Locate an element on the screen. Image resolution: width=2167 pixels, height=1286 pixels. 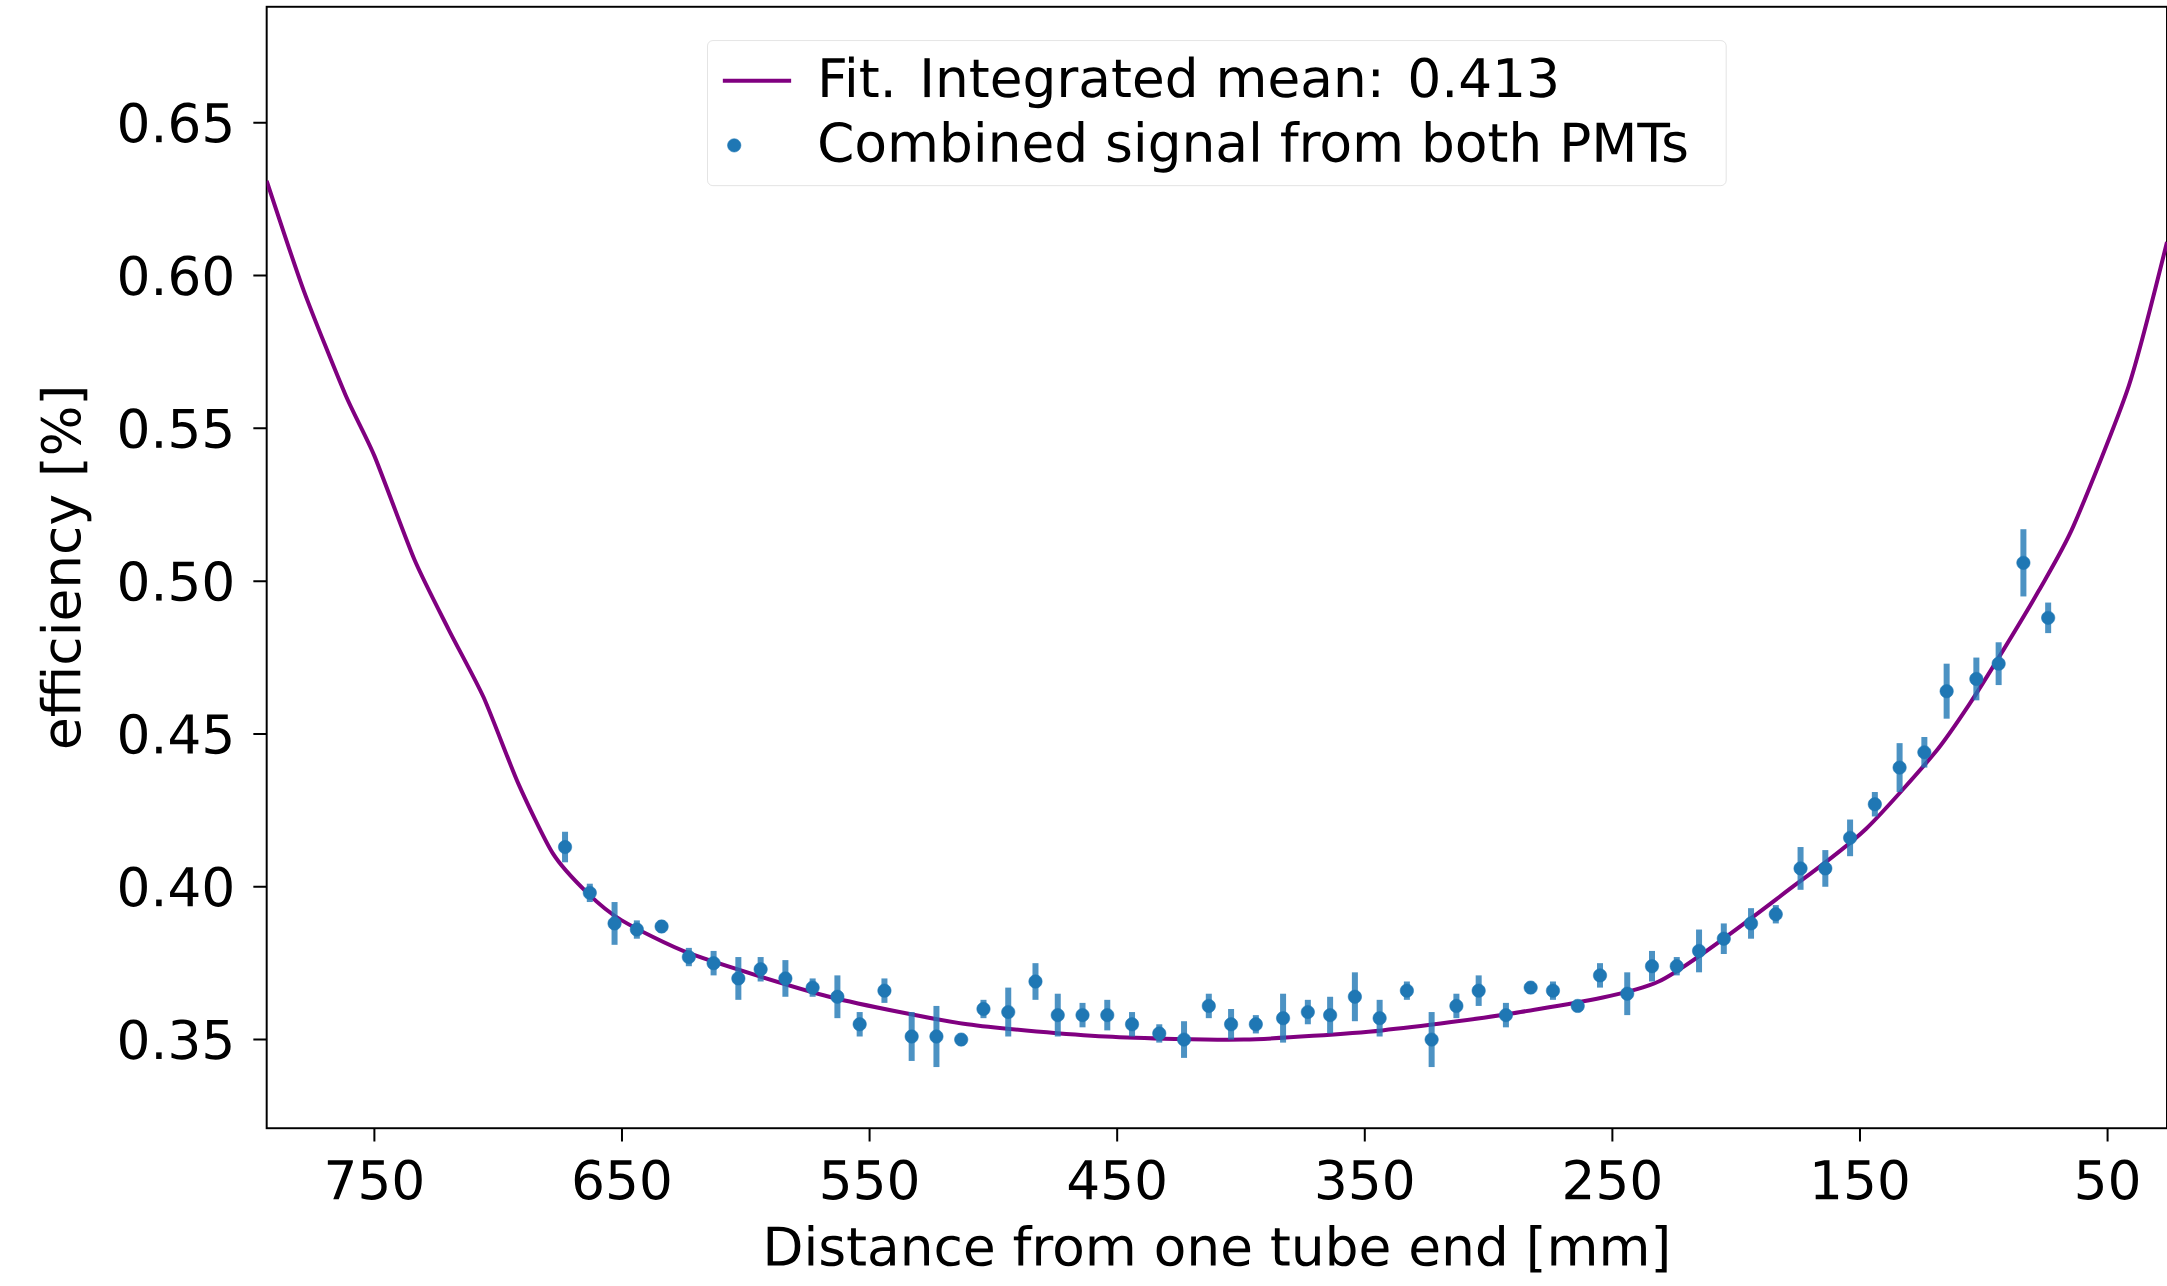
y-tick-label: 0.35 is located at coordinates (175, 1039).